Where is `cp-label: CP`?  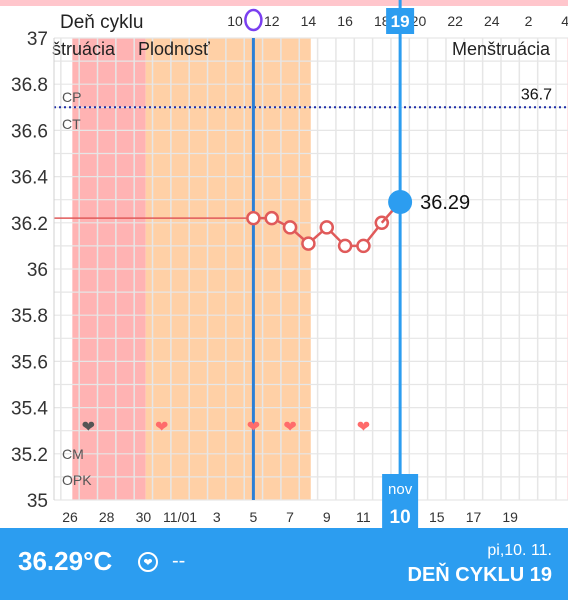
cp-label: CP is located at coordinates (71, 97).